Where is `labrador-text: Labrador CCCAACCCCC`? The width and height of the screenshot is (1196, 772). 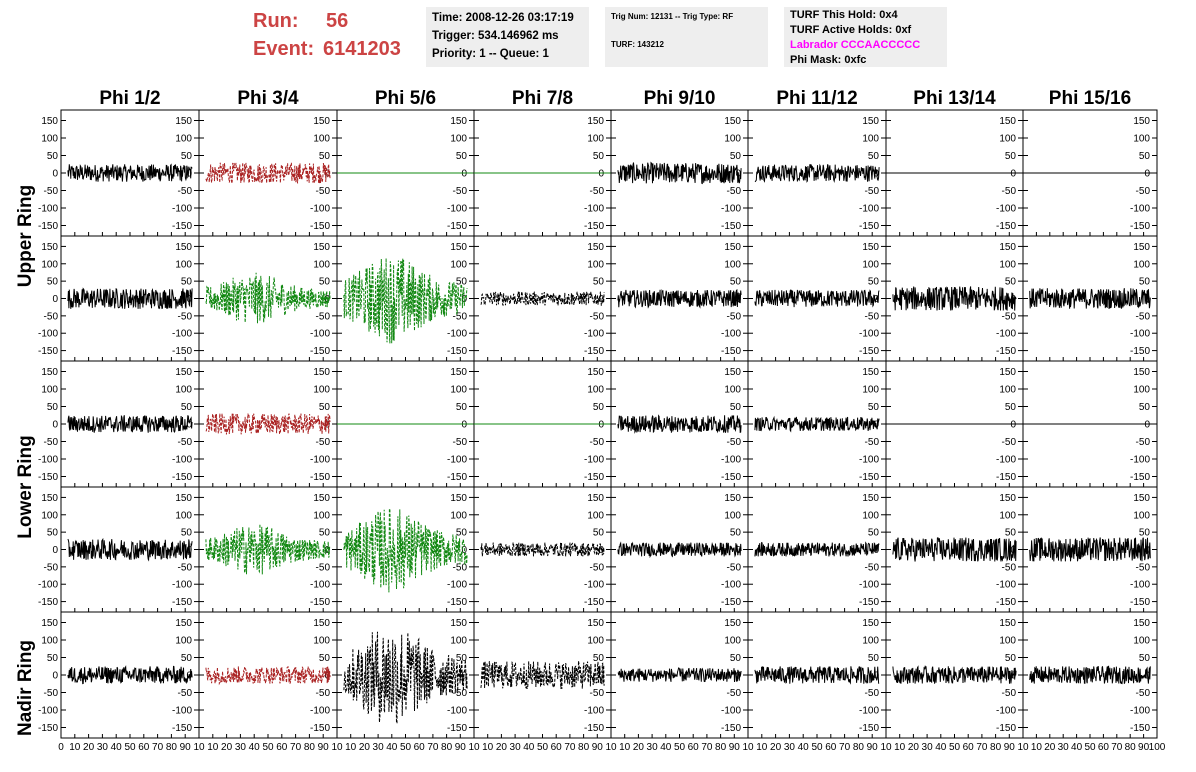 labrador-text: Labrador CCCAACCCCC is located at coordinates (855, 45).